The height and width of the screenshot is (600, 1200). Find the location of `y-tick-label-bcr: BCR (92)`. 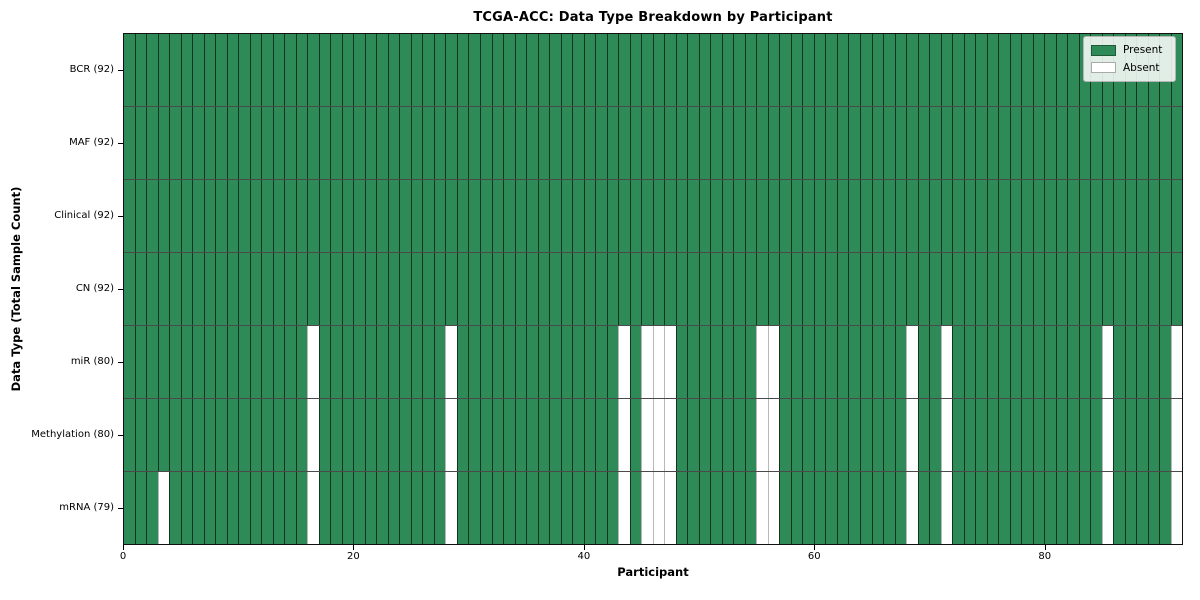

y-tick-label-bcr: BCR (92) is located at coordinates (91, 69).